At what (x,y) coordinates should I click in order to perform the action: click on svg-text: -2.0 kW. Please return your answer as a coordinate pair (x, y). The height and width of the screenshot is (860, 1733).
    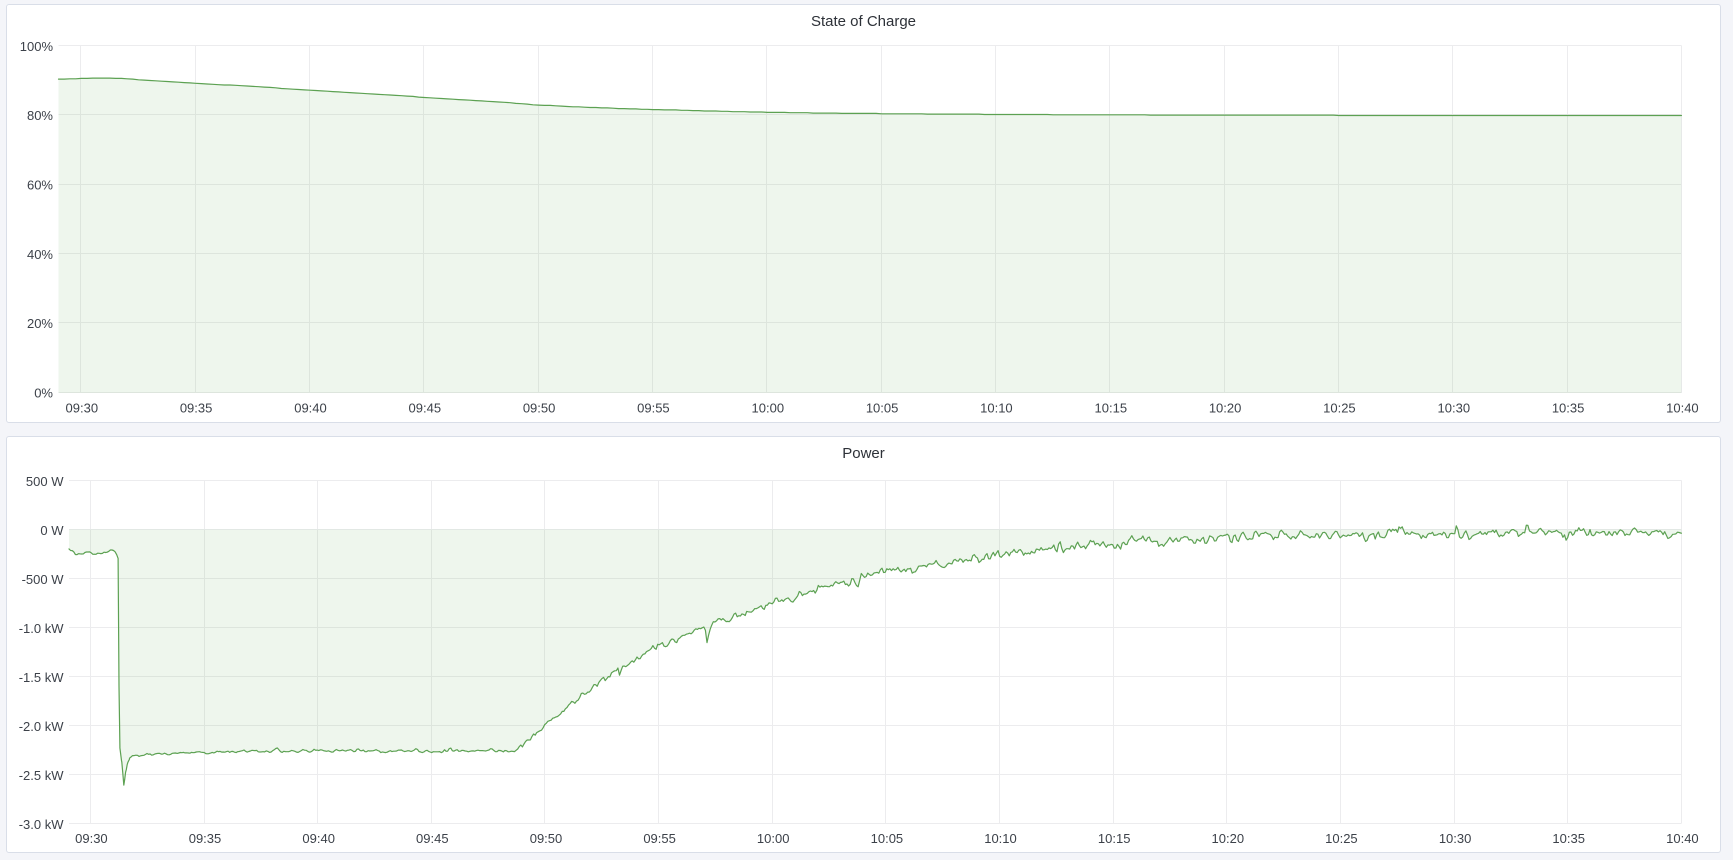
    Looking at the image, I should click on (42, 726).